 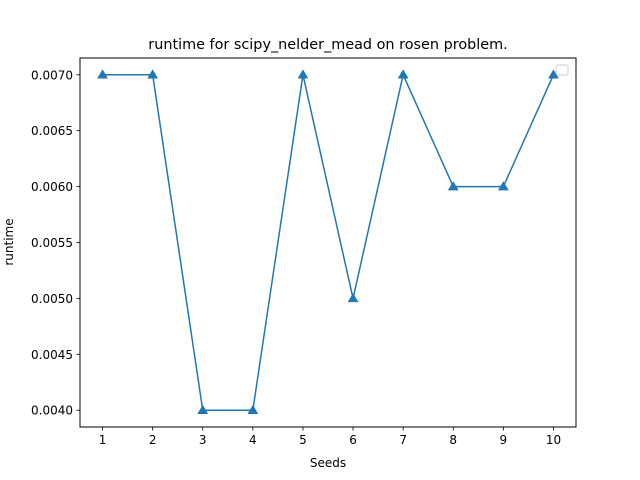 I want to click on x-tick-label: 3, so click(x=203, y=440).